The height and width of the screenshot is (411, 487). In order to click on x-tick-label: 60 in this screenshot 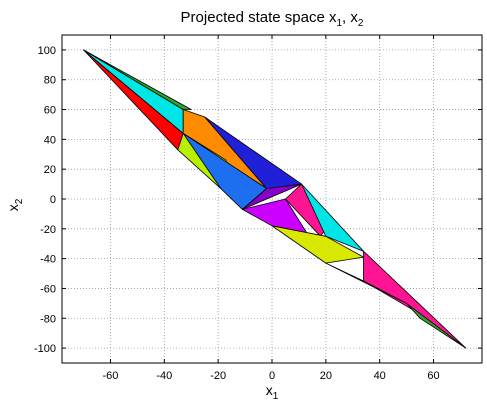, I will do `click(433, 376)`.